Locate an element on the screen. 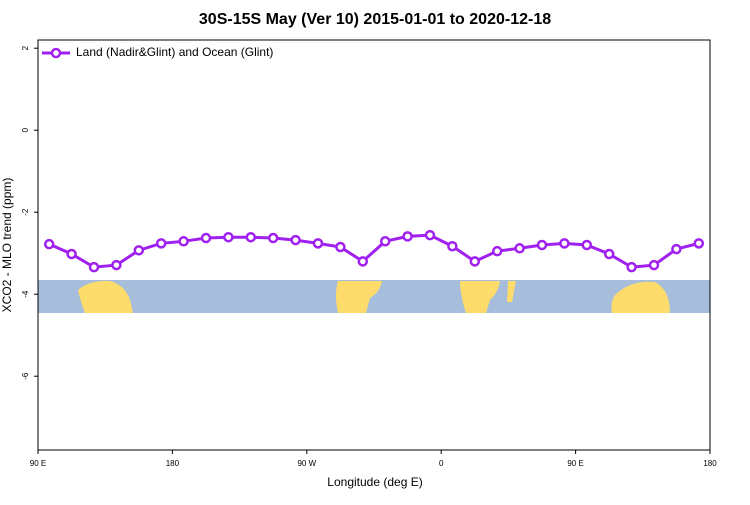 This screenshot has width=750, height=505. y-tick-label: -2 is located at coordinates (25, 212).